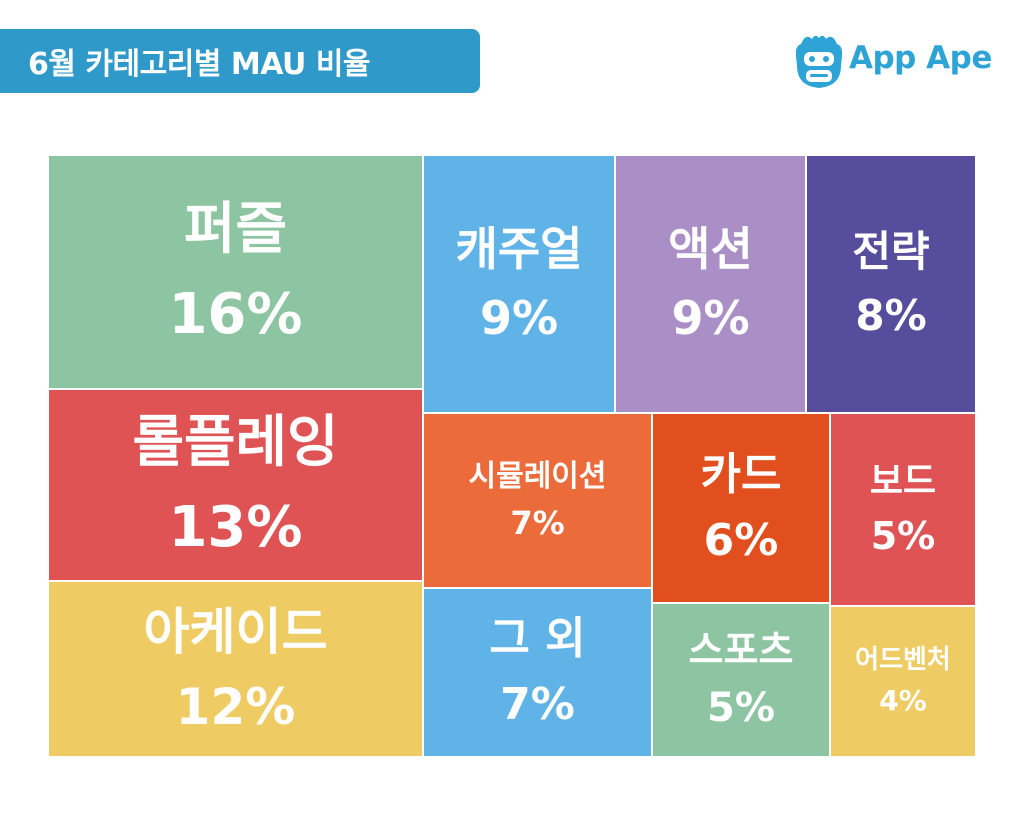  Describe the element at coordinates (903, 509) in the screenshot. I see `treemap-tile: 보드 5%` at that location.